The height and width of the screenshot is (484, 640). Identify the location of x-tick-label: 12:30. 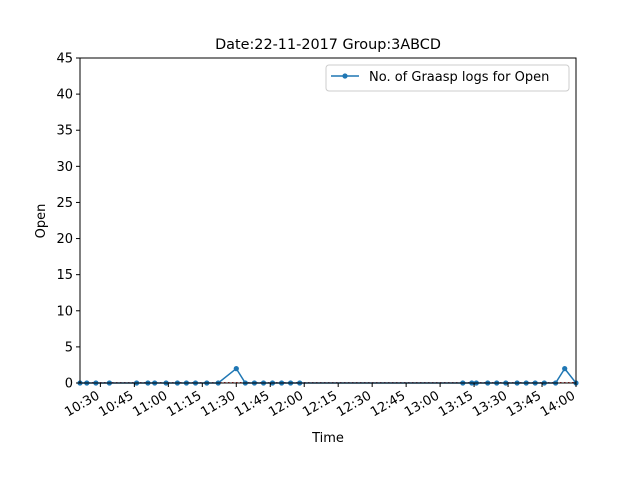
(354, 404).